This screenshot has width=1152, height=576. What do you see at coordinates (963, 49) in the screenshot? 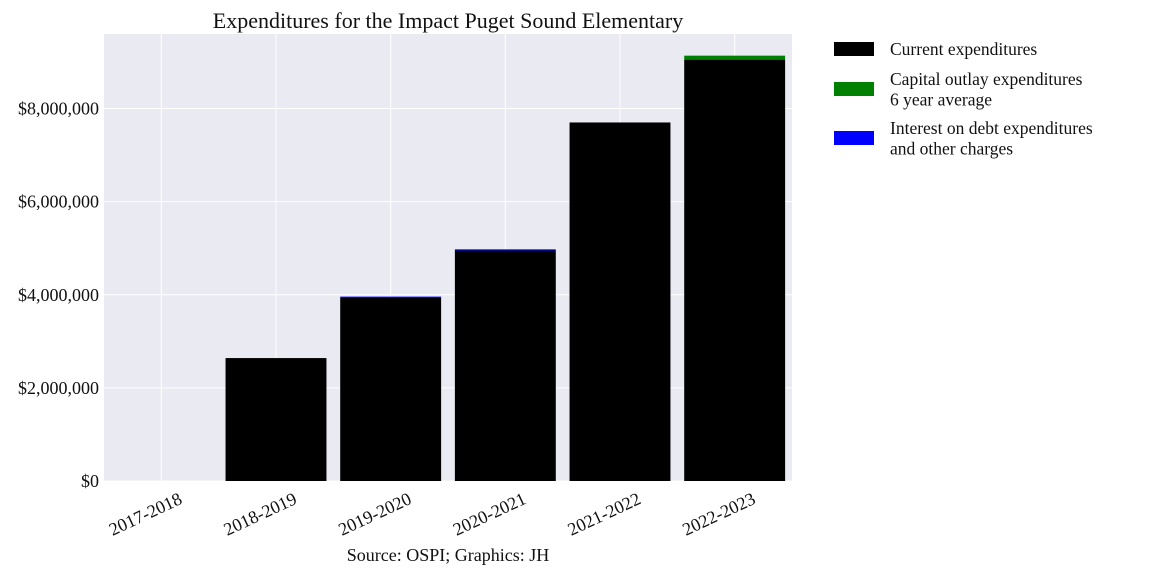
I see `legend-label-0: Current expenditures` at bounding box center [963, 49].